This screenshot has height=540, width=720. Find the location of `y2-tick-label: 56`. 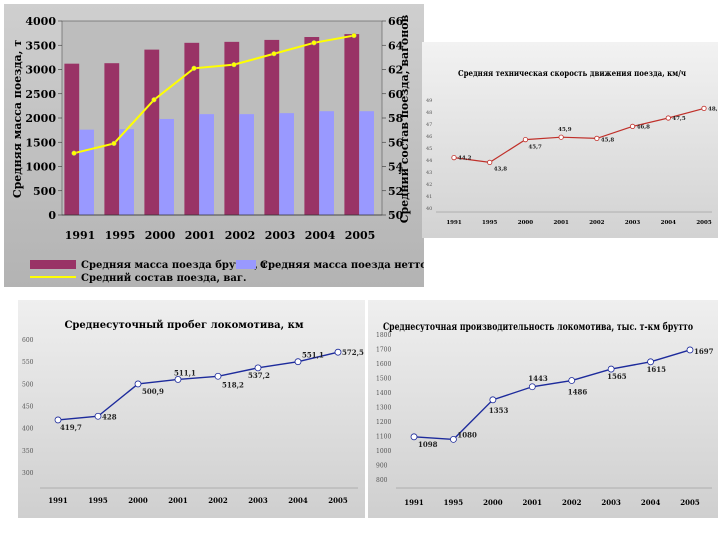

y2-tick-label: 56 is located at coordinates (396, 142).